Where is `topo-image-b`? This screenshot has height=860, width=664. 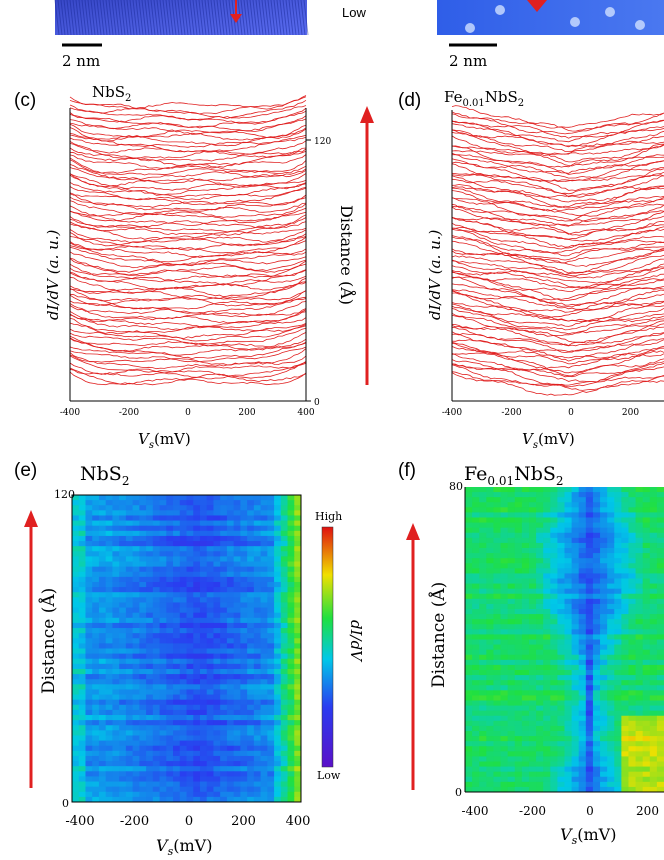 topo-image-b is located at coordinates (550, 17).